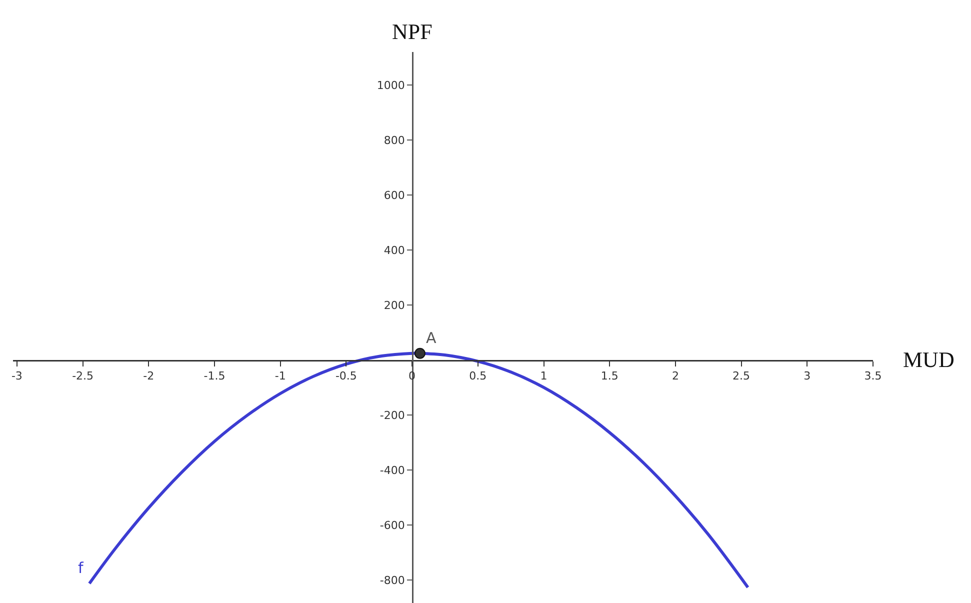 The image size is (971, 603). Describe the element at coordinates (807, 376) in the screenshot. I see `x-tick-label: 3` at that location.